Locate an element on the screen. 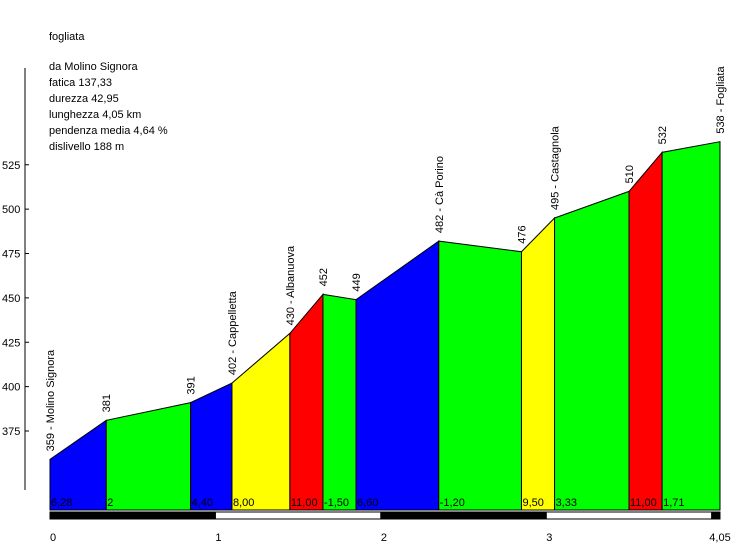 Image resolution: width=750 pixels, height=550 pixels. y-tick-label: 375 is located at coordinates (11, 432).